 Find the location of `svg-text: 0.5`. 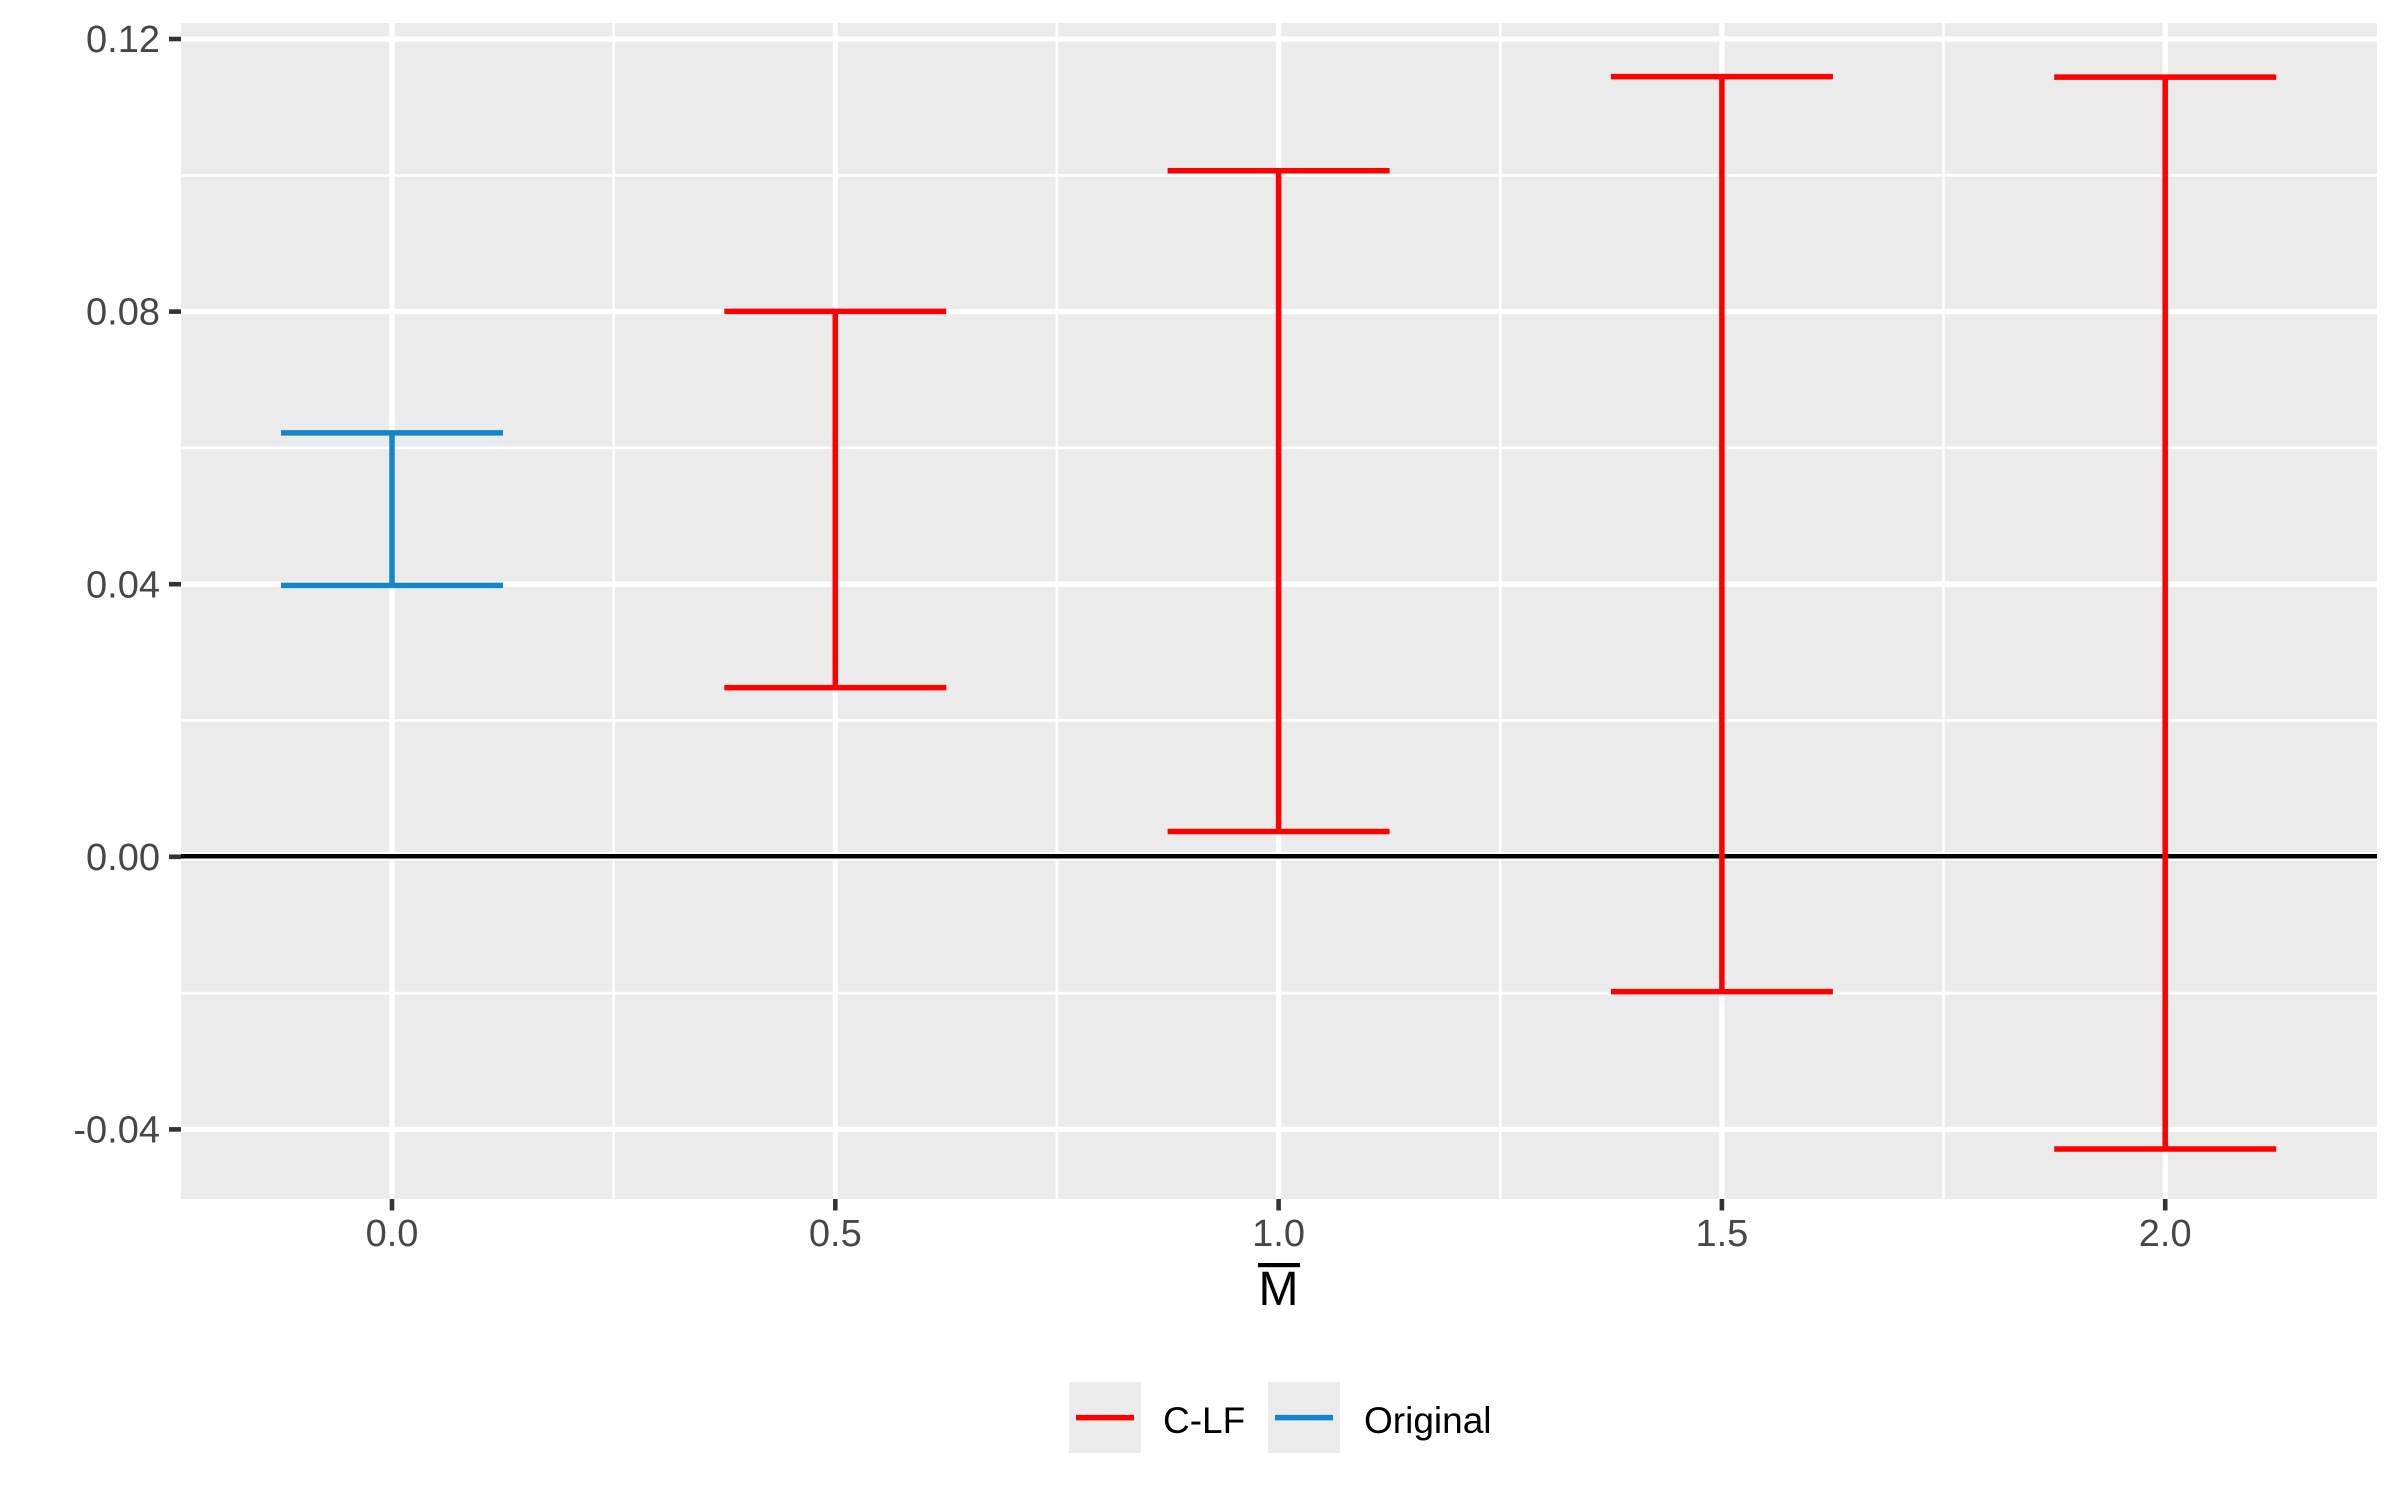

svg-text: 0.5 is located at coordinates (835, 1234).